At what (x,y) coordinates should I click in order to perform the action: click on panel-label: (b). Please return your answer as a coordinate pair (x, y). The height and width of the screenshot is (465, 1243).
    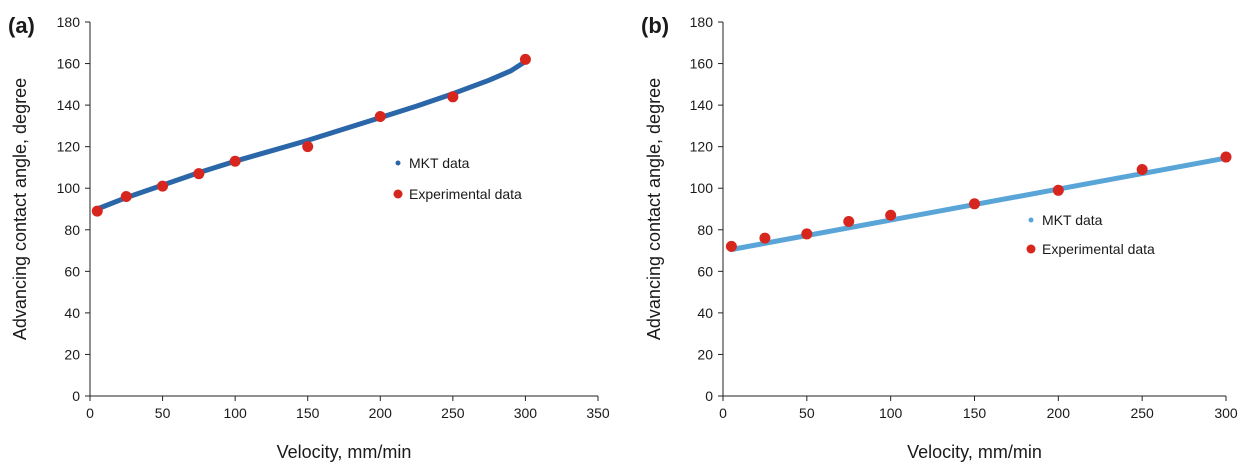
    Looking at the image, I should click on (655, 25).